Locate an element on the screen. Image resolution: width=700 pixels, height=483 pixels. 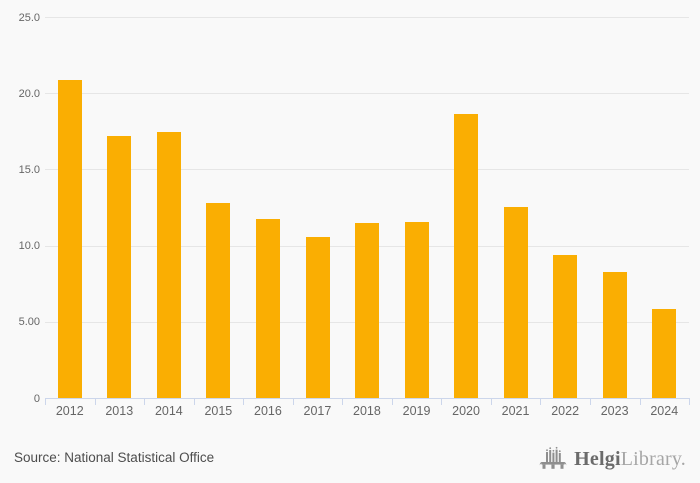
bar-2023 is located at coordinates (614, 335).